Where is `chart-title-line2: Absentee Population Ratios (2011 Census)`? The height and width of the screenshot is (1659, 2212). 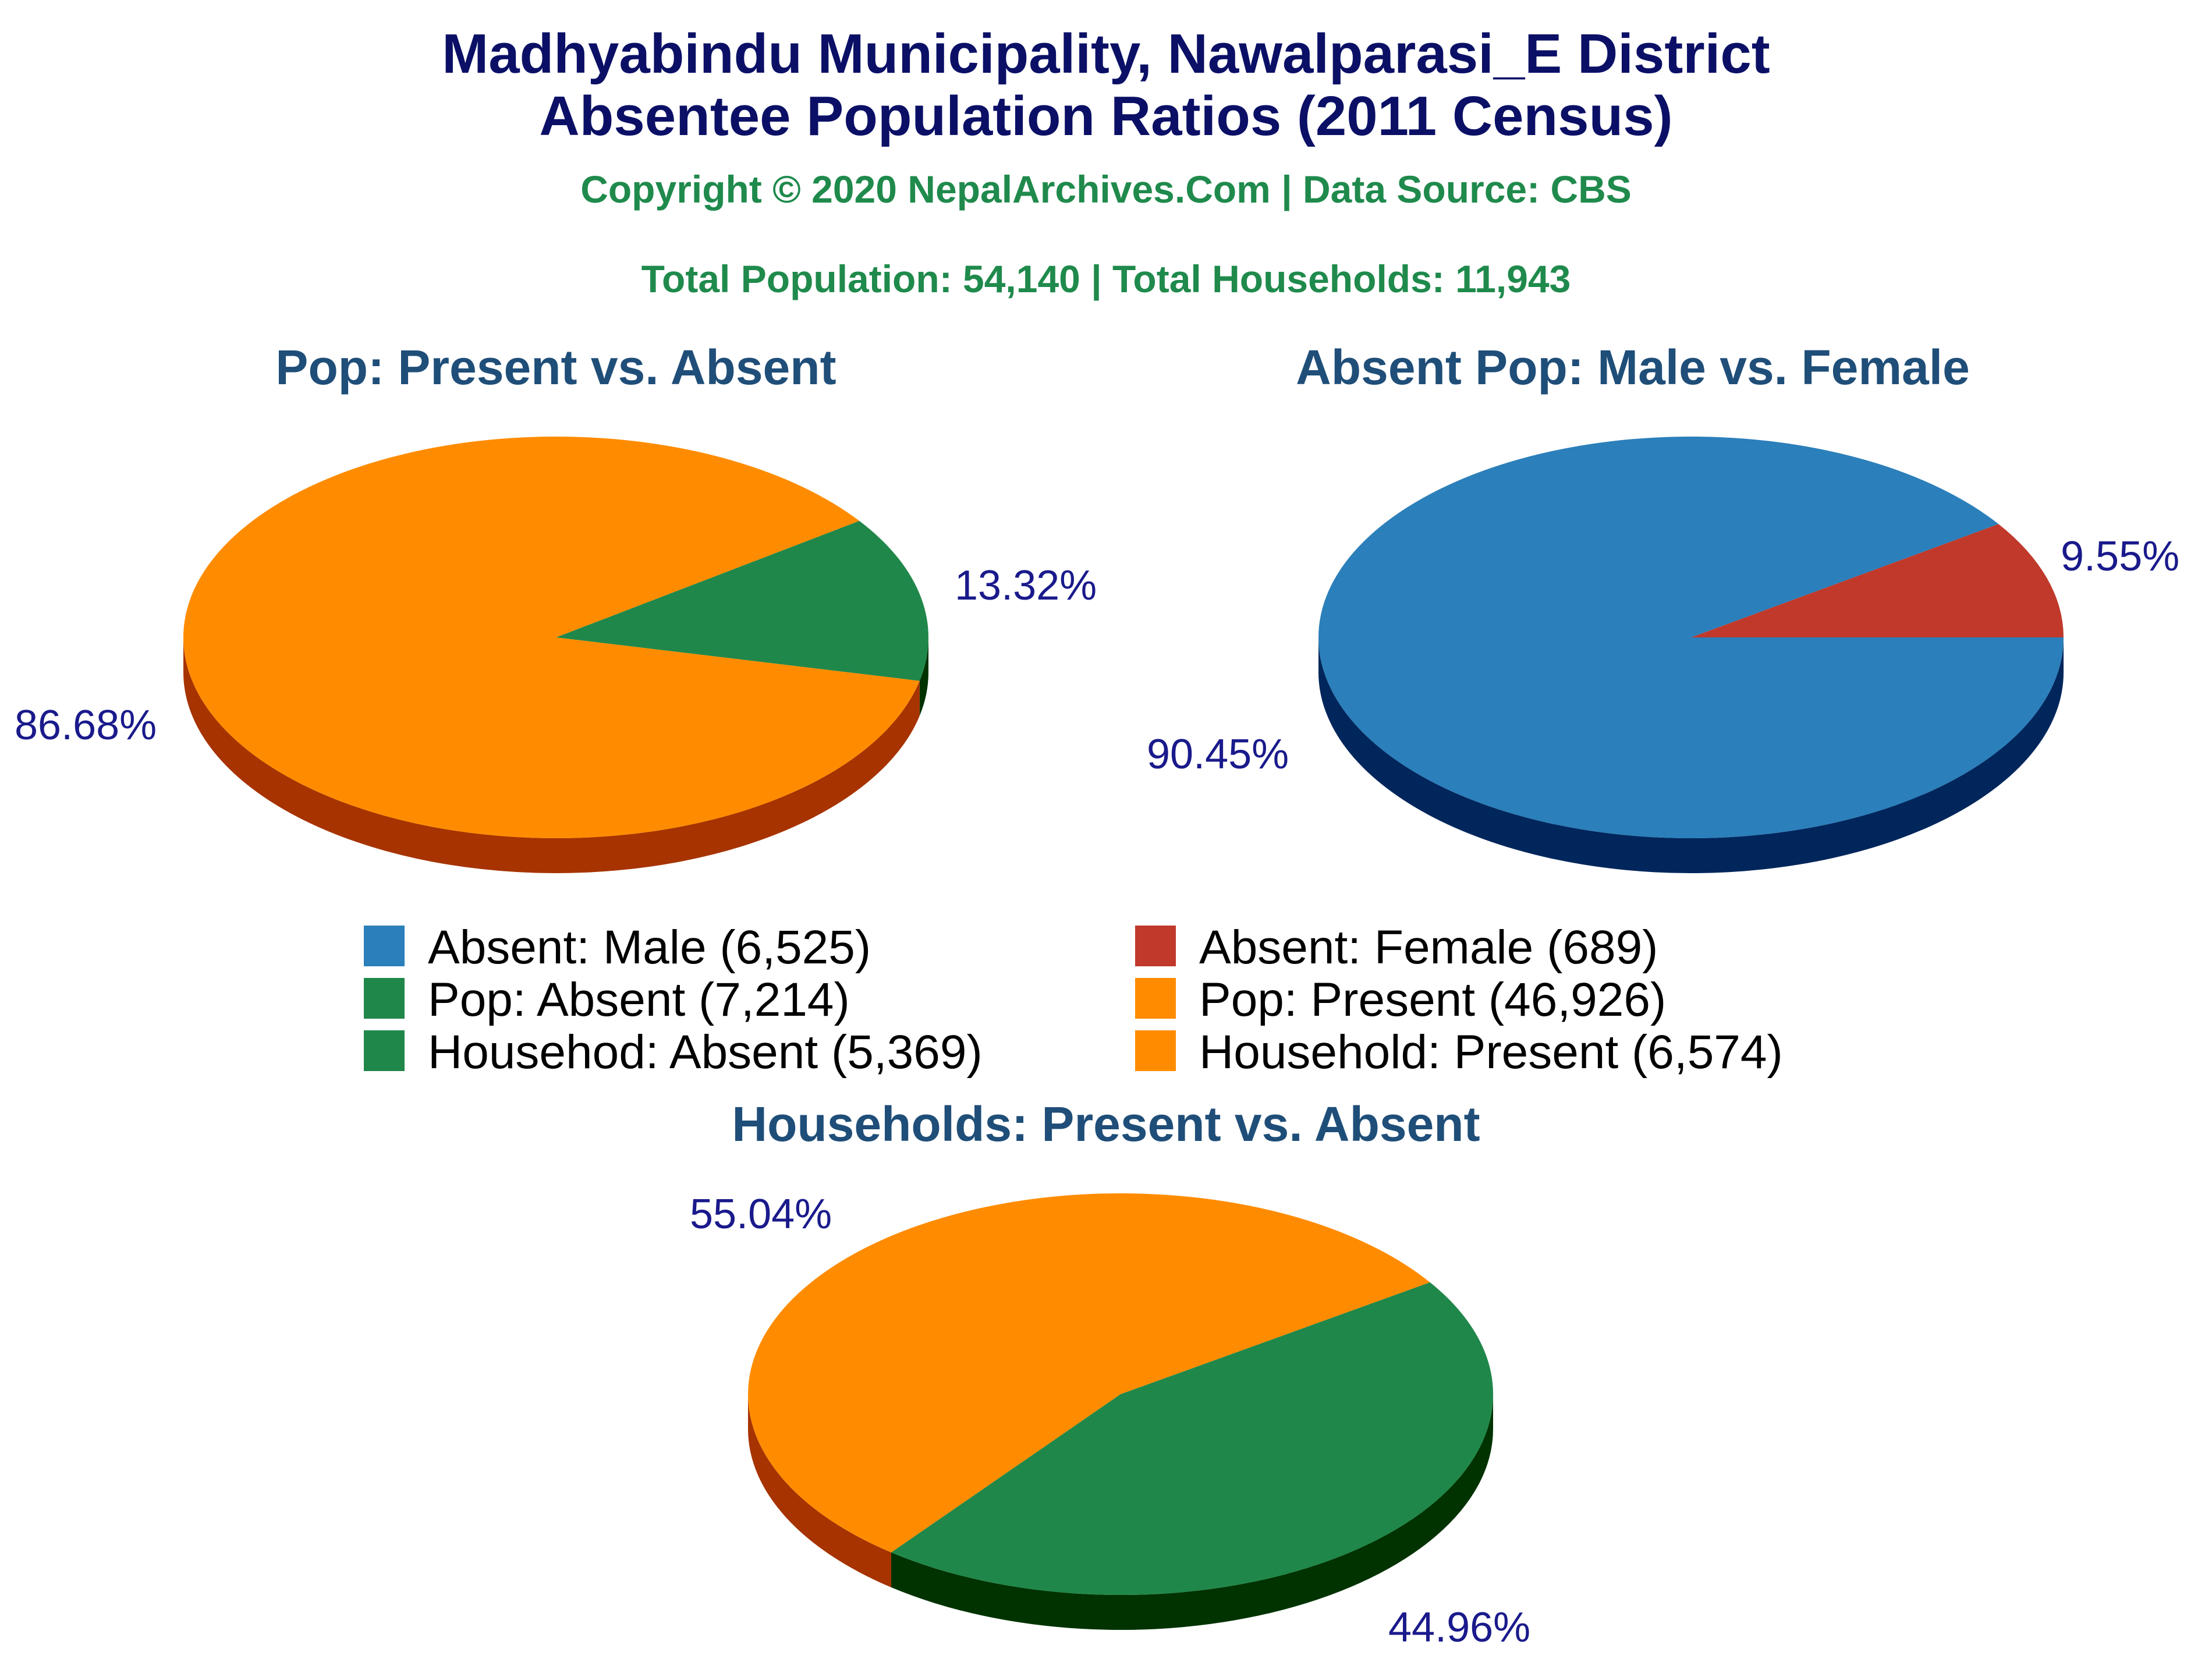
chart-title-line2: Absentee Population Ratios (2011 Census) is located at coordinates (1105, 116).